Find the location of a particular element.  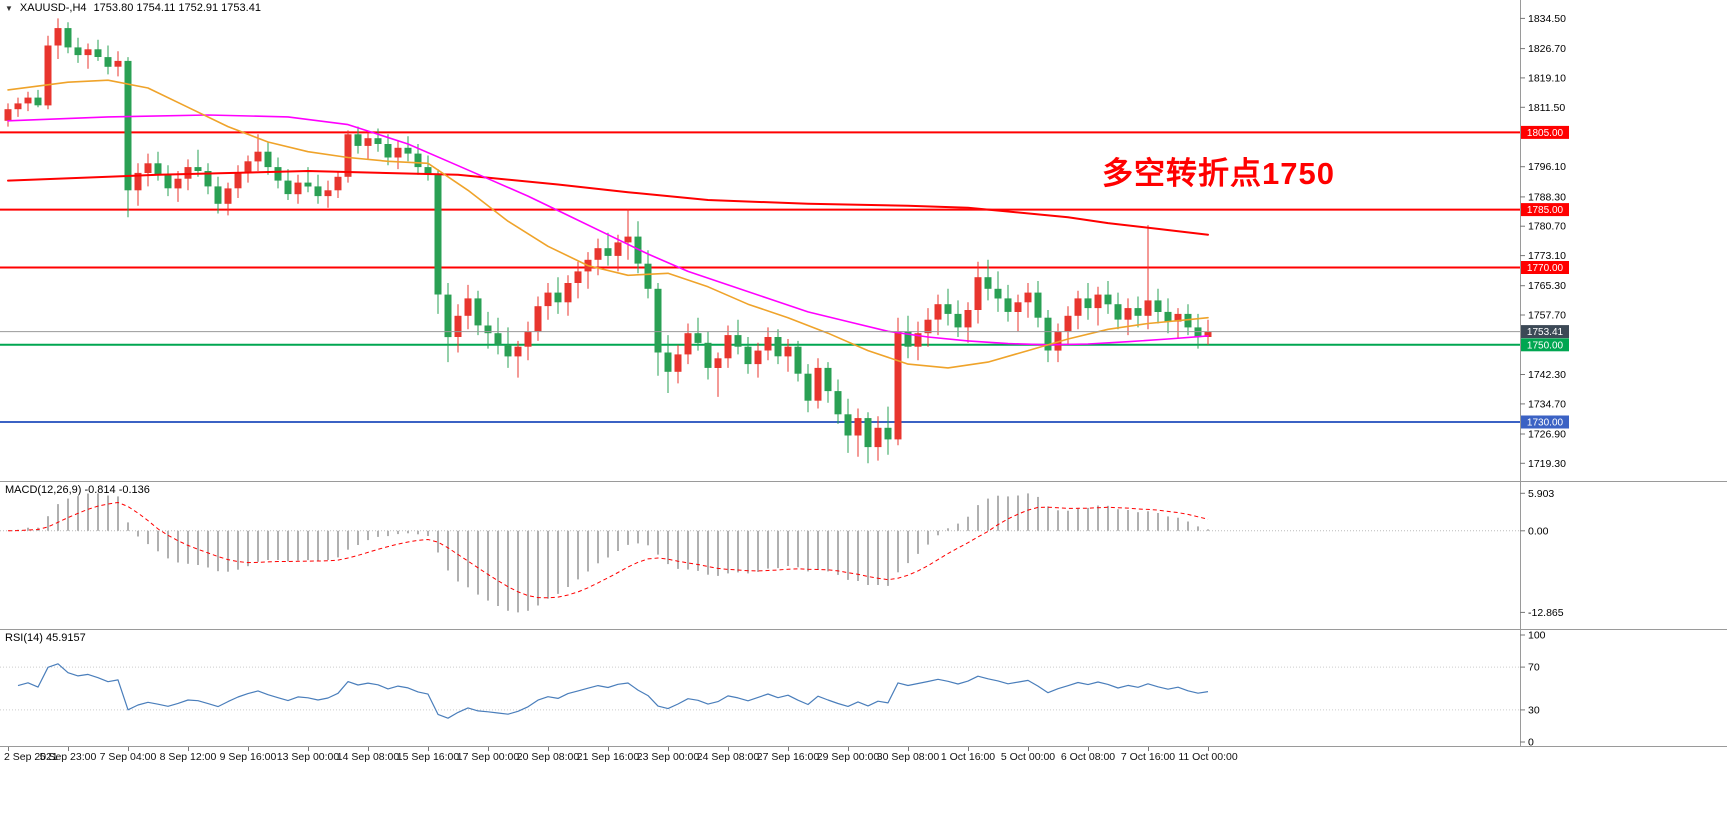

svg-text: 1811.50 is located at coordinates (1546, 108).